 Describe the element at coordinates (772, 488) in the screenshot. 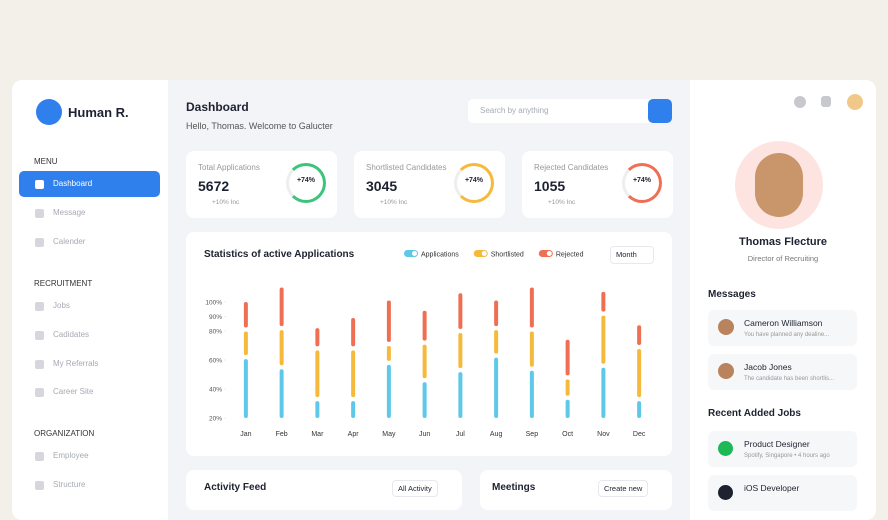

I see `job-title: iOS Developer` at that location.